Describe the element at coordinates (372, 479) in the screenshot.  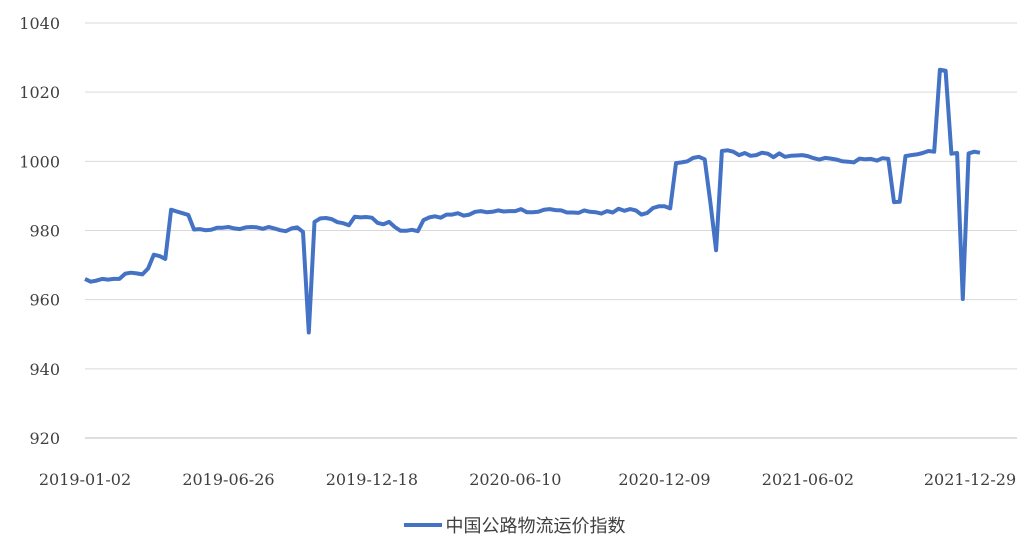
I see `x-tick-label: 2019-12-18` at that location.